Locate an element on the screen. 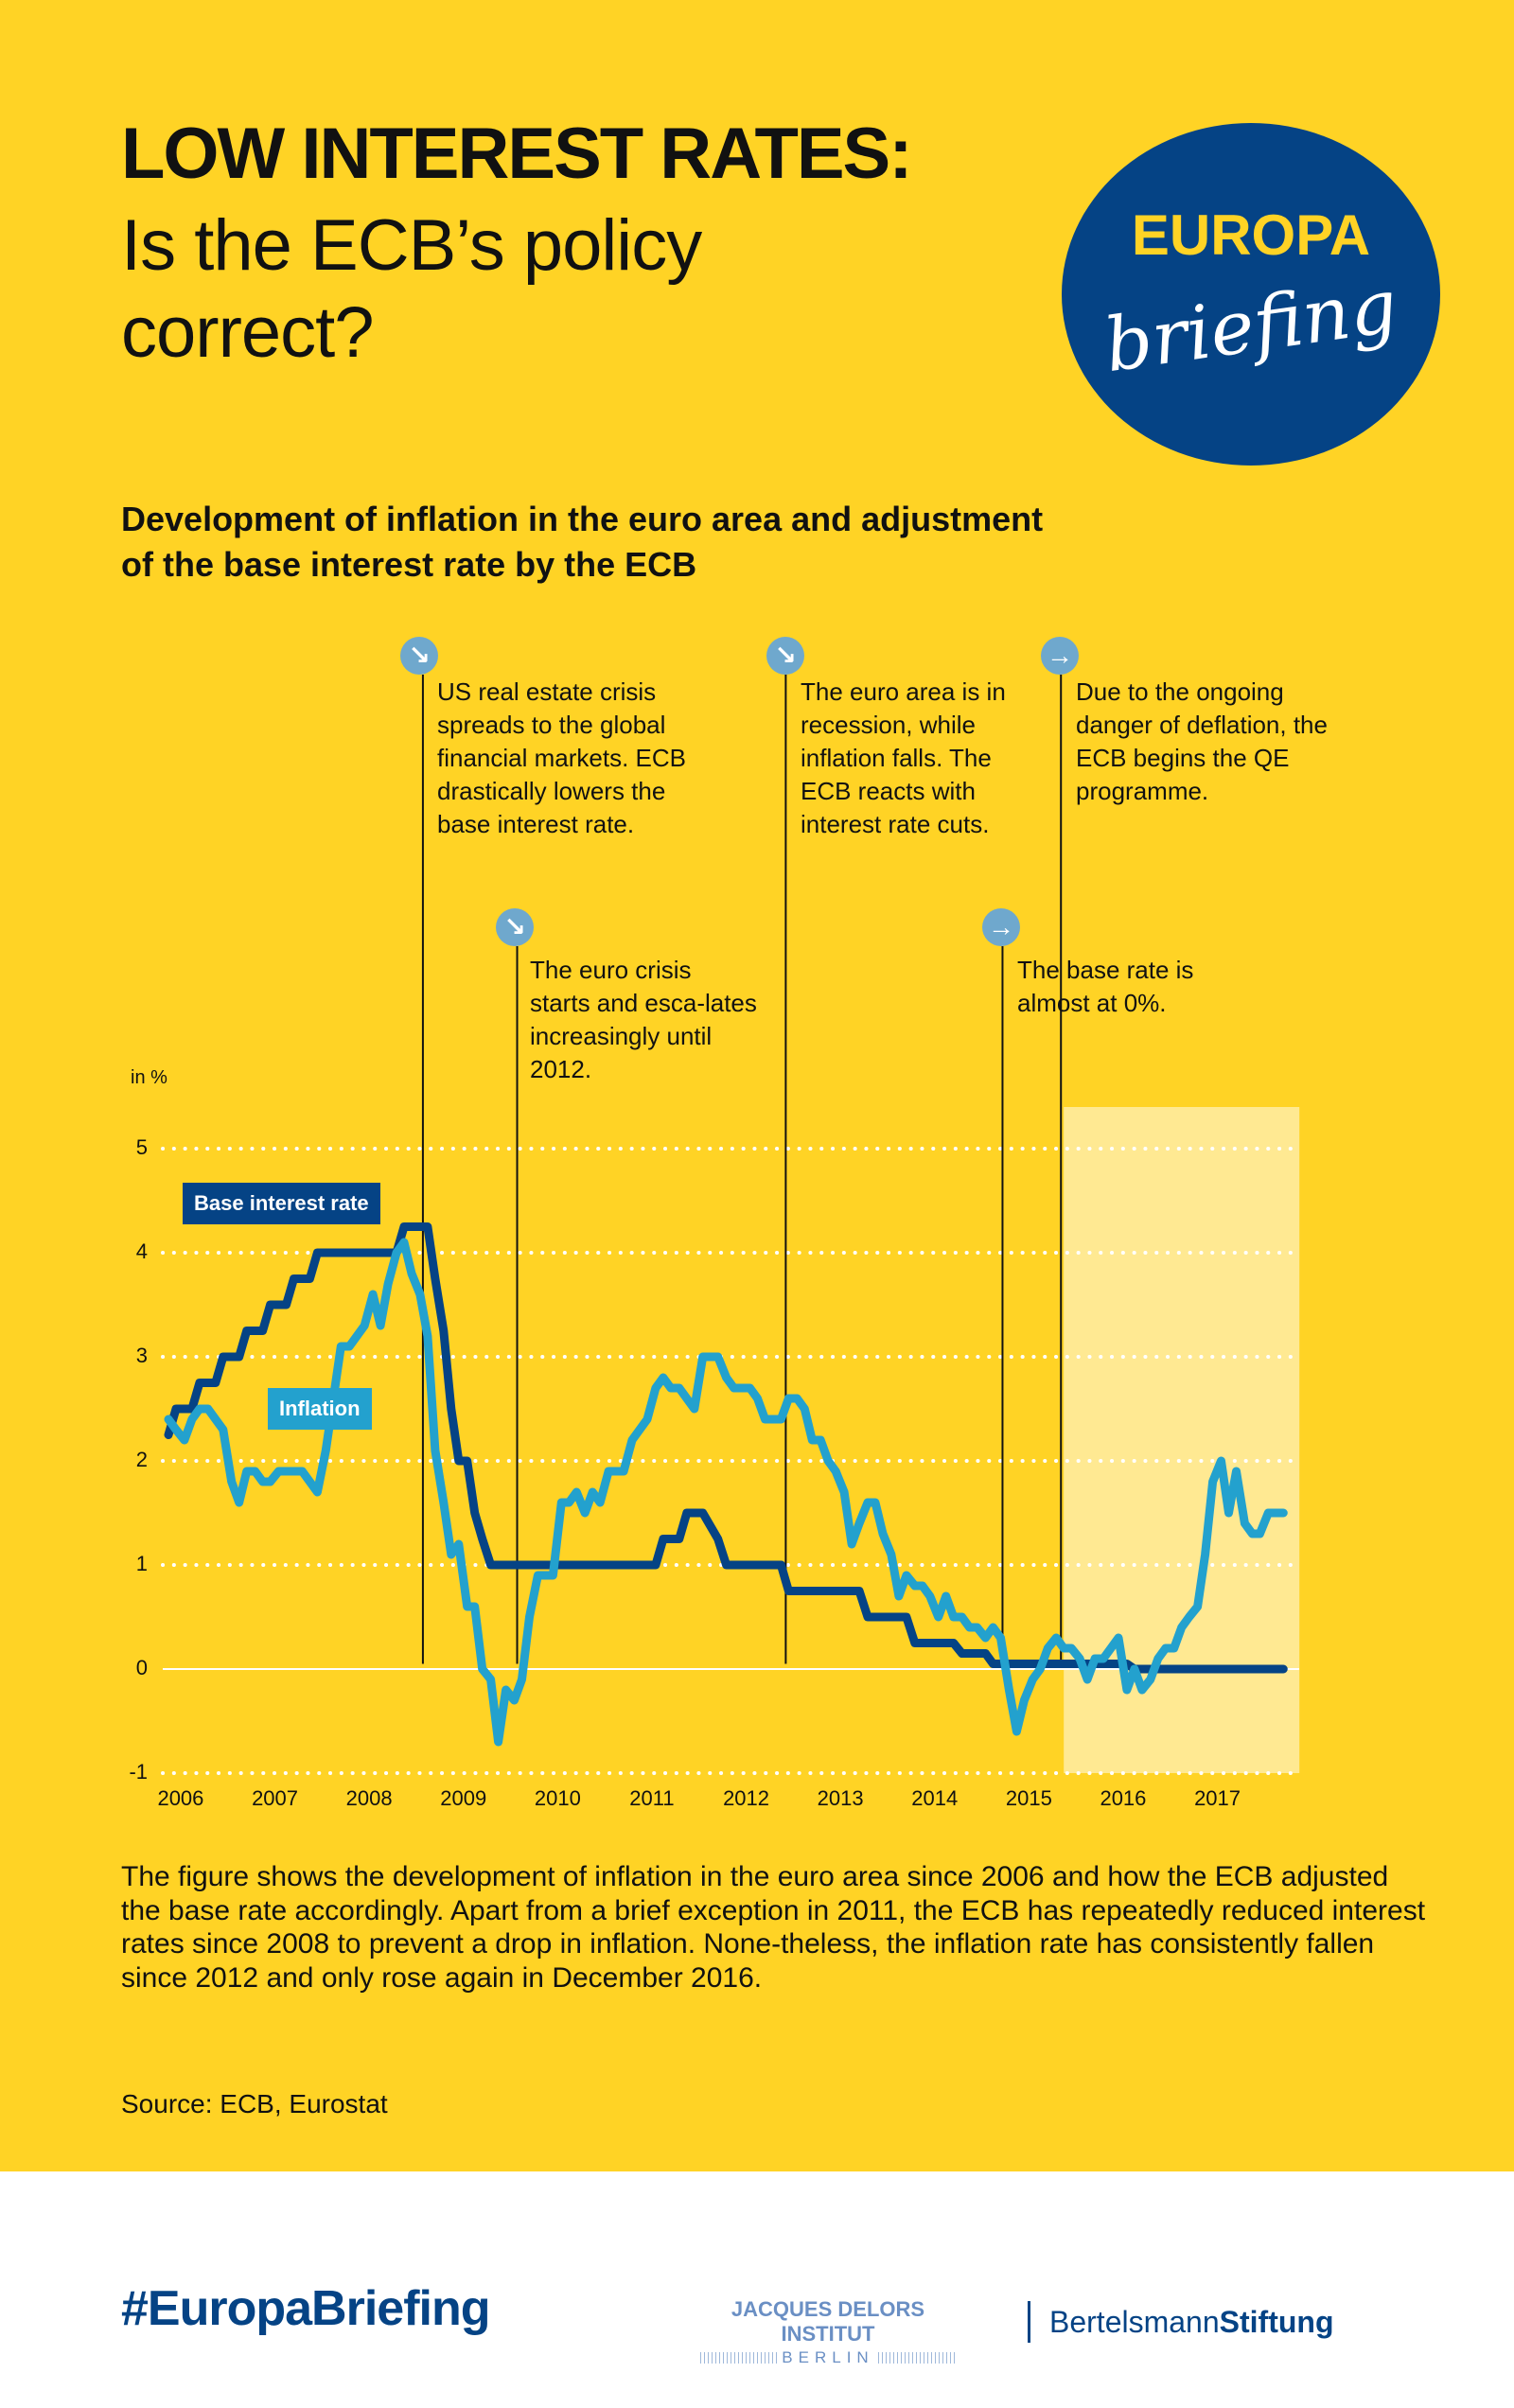 The width and height of the screenshot is (1514, 2408). bertelsmann-stiftung-logo: BertelsmannStiftung is located at coordinates (1180, 2322).